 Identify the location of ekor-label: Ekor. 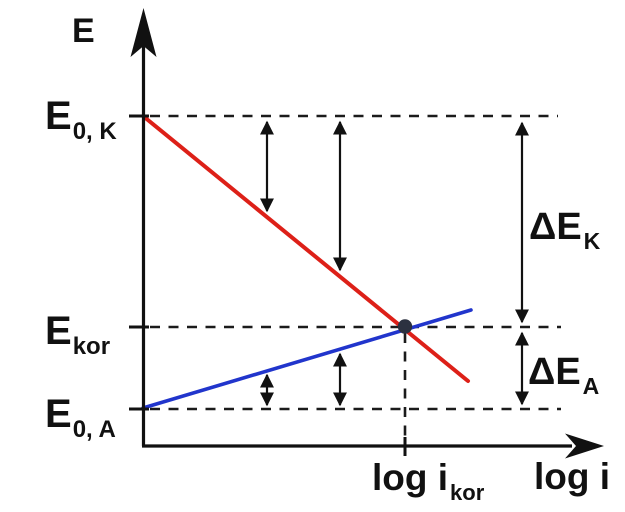
(77, 334).